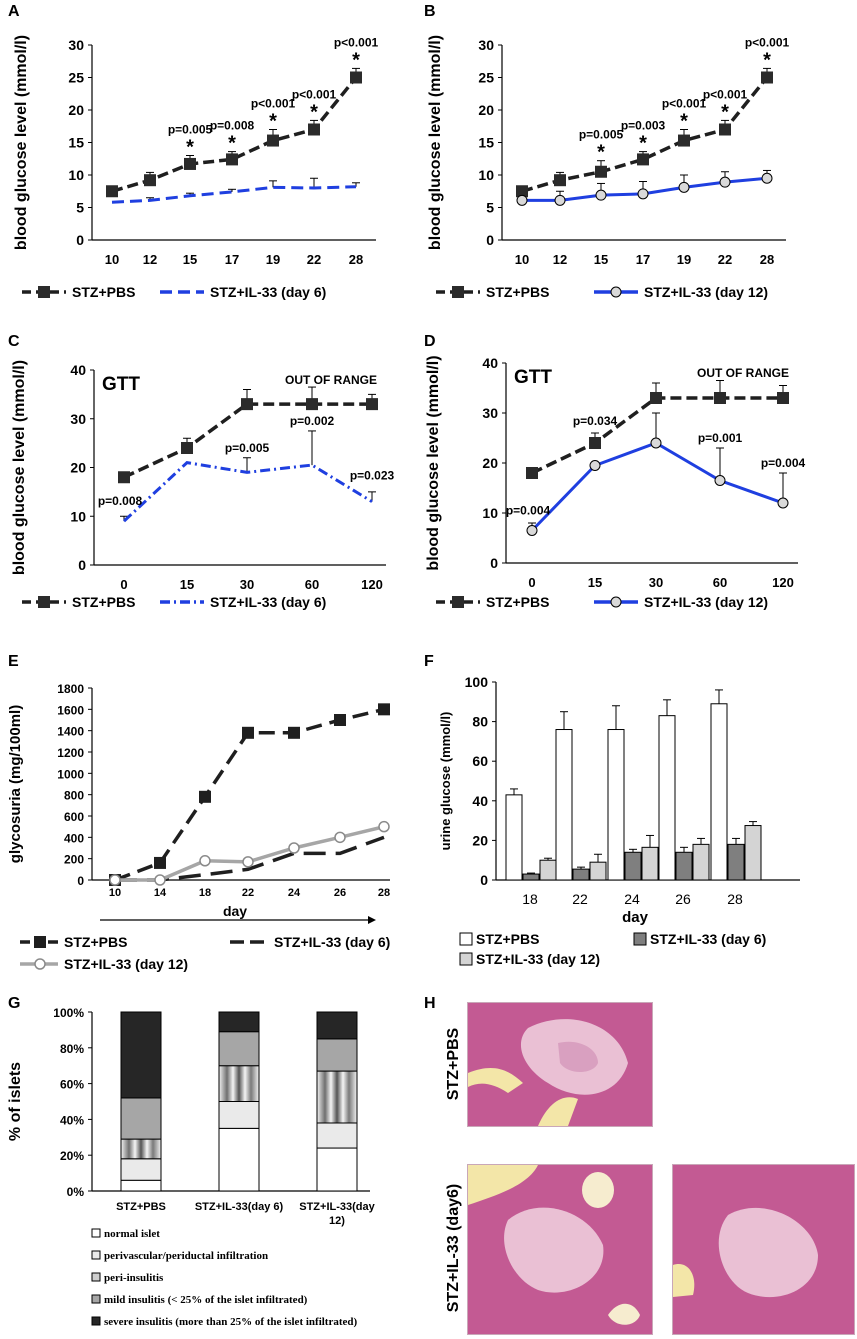  I want to click on chart-b-legend-marker-pbs, so click(458, 292).